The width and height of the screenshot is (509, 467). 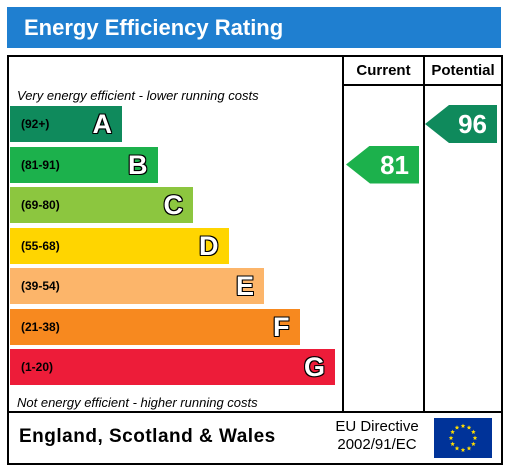 What do you see at coordinates (394, 164) in the screenshot?
I see `current-rating-value: 81` at bounding box center [394, 164].